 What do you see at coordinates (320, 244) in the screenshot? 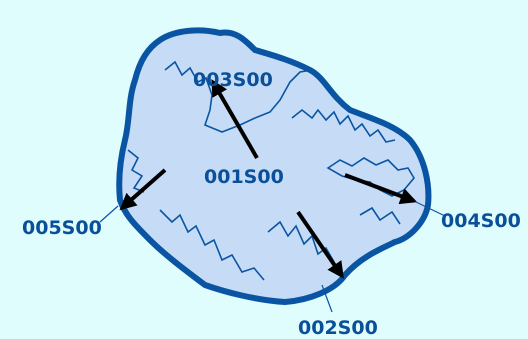
I see `arrow-to-southeast` at bounding box center [320, 244].